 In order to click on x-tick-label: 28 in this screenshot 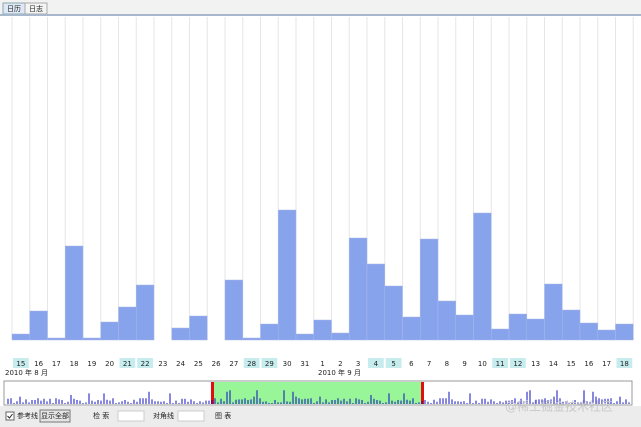, I will do `click(251, 364)`.